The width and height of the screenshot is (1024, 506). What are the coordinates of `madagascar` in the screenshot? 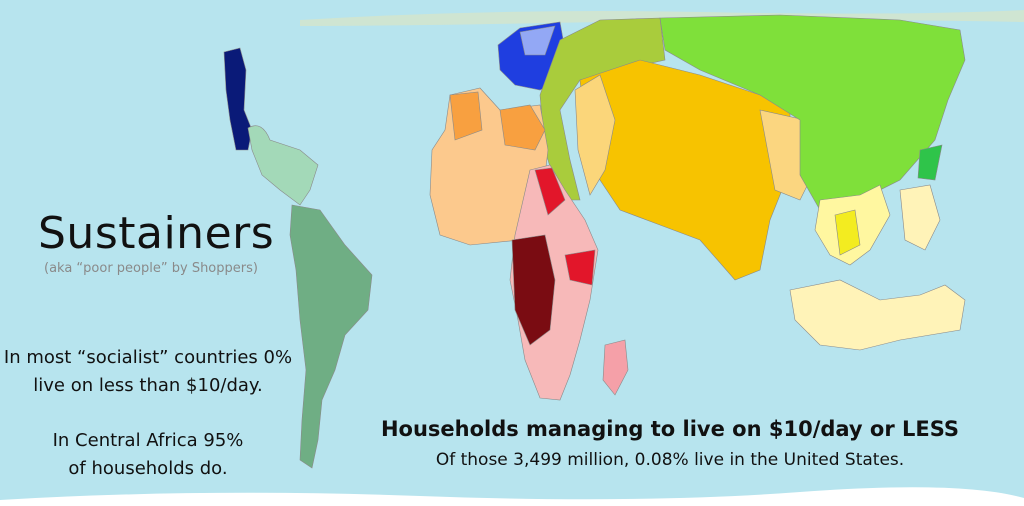 It's located at (615, 367).